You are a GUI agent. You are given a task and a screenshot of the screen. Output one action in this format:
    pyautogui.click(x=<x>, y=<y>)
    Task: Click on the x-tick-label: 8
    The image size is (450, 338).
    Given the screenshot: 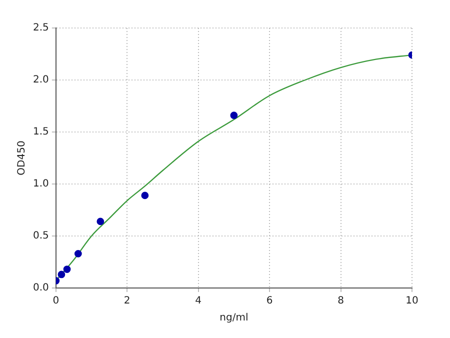 What is the action you would take?
    pyautogui.click(x=341, y=301)
    